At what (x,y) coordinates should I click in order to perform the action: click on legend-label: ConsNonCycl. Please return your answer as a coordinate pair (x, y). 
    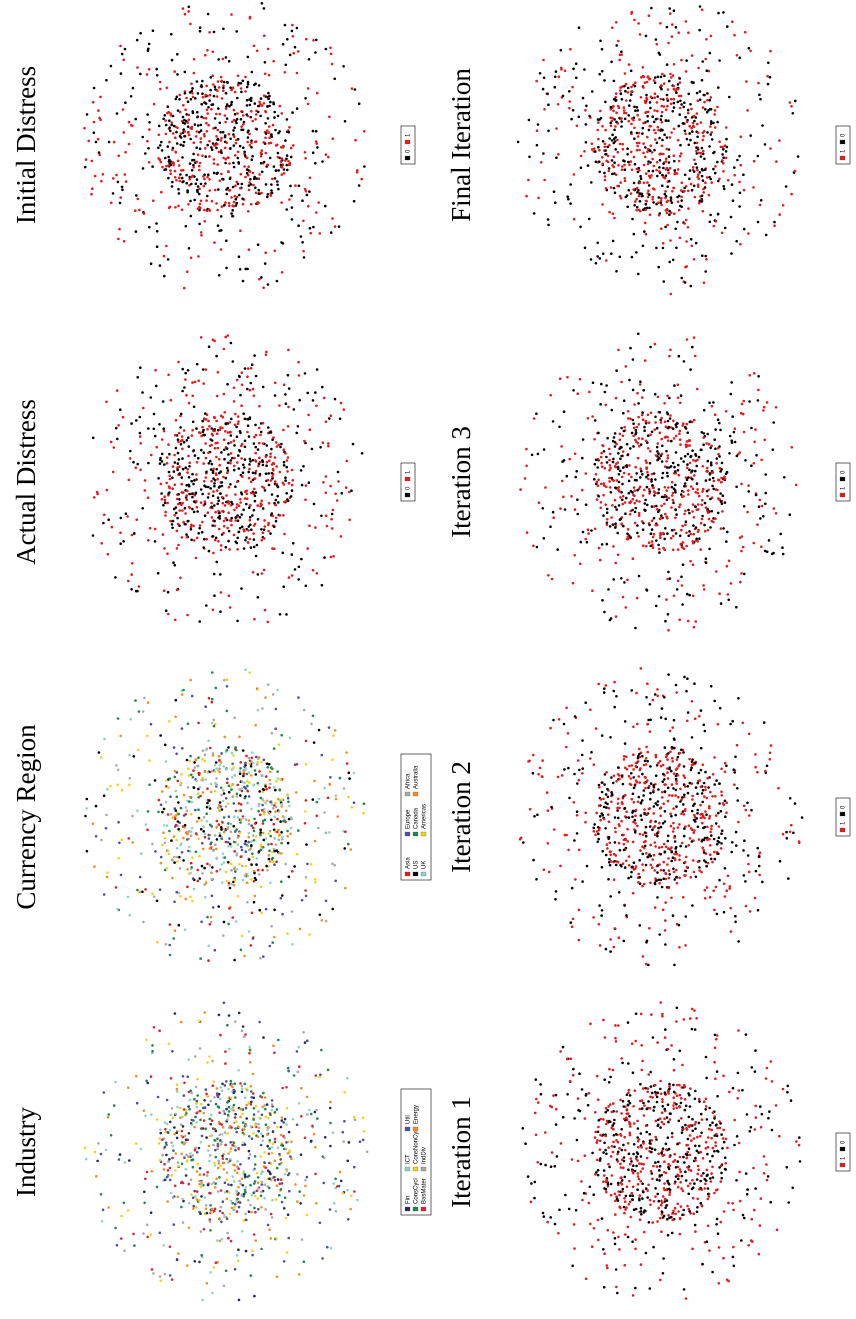
    Looking at the image, I should click on (417, 1145).